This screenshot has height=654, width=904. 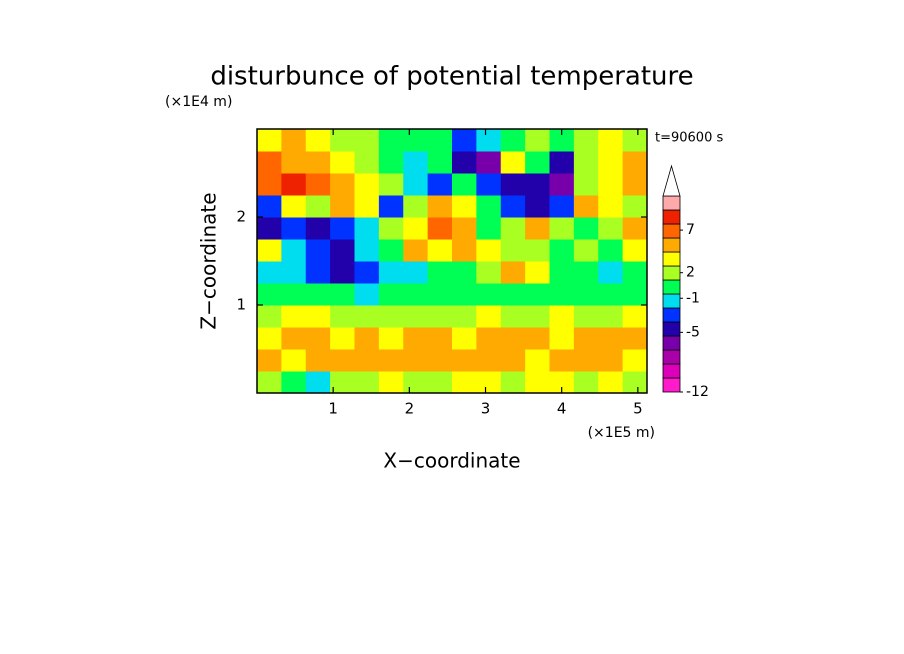 What do you see at coordinates (241, 305) in the screenshot?
I see `y-tick-label: 1` at bounding box center [241, 305].